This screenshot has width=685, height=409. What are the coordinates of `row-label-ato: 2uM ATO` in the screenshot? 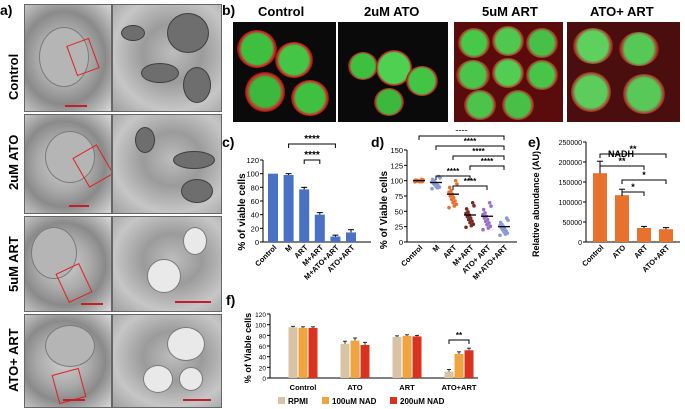 It's located at (13, 162).